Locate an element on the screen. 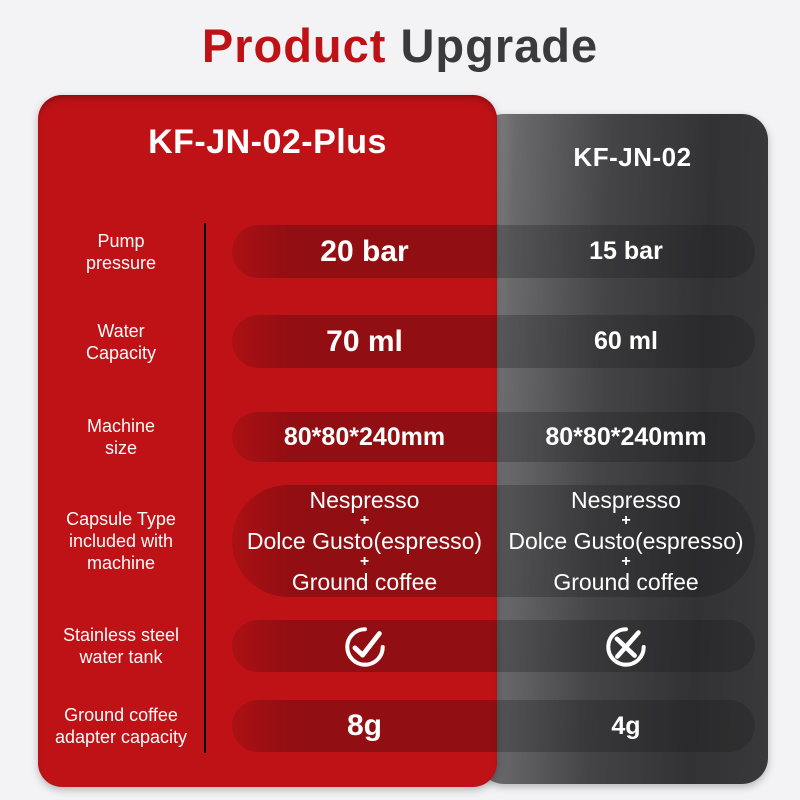 This screenshot has height=800, width=800. value-pill-plus is located at coordinates (364, 646).